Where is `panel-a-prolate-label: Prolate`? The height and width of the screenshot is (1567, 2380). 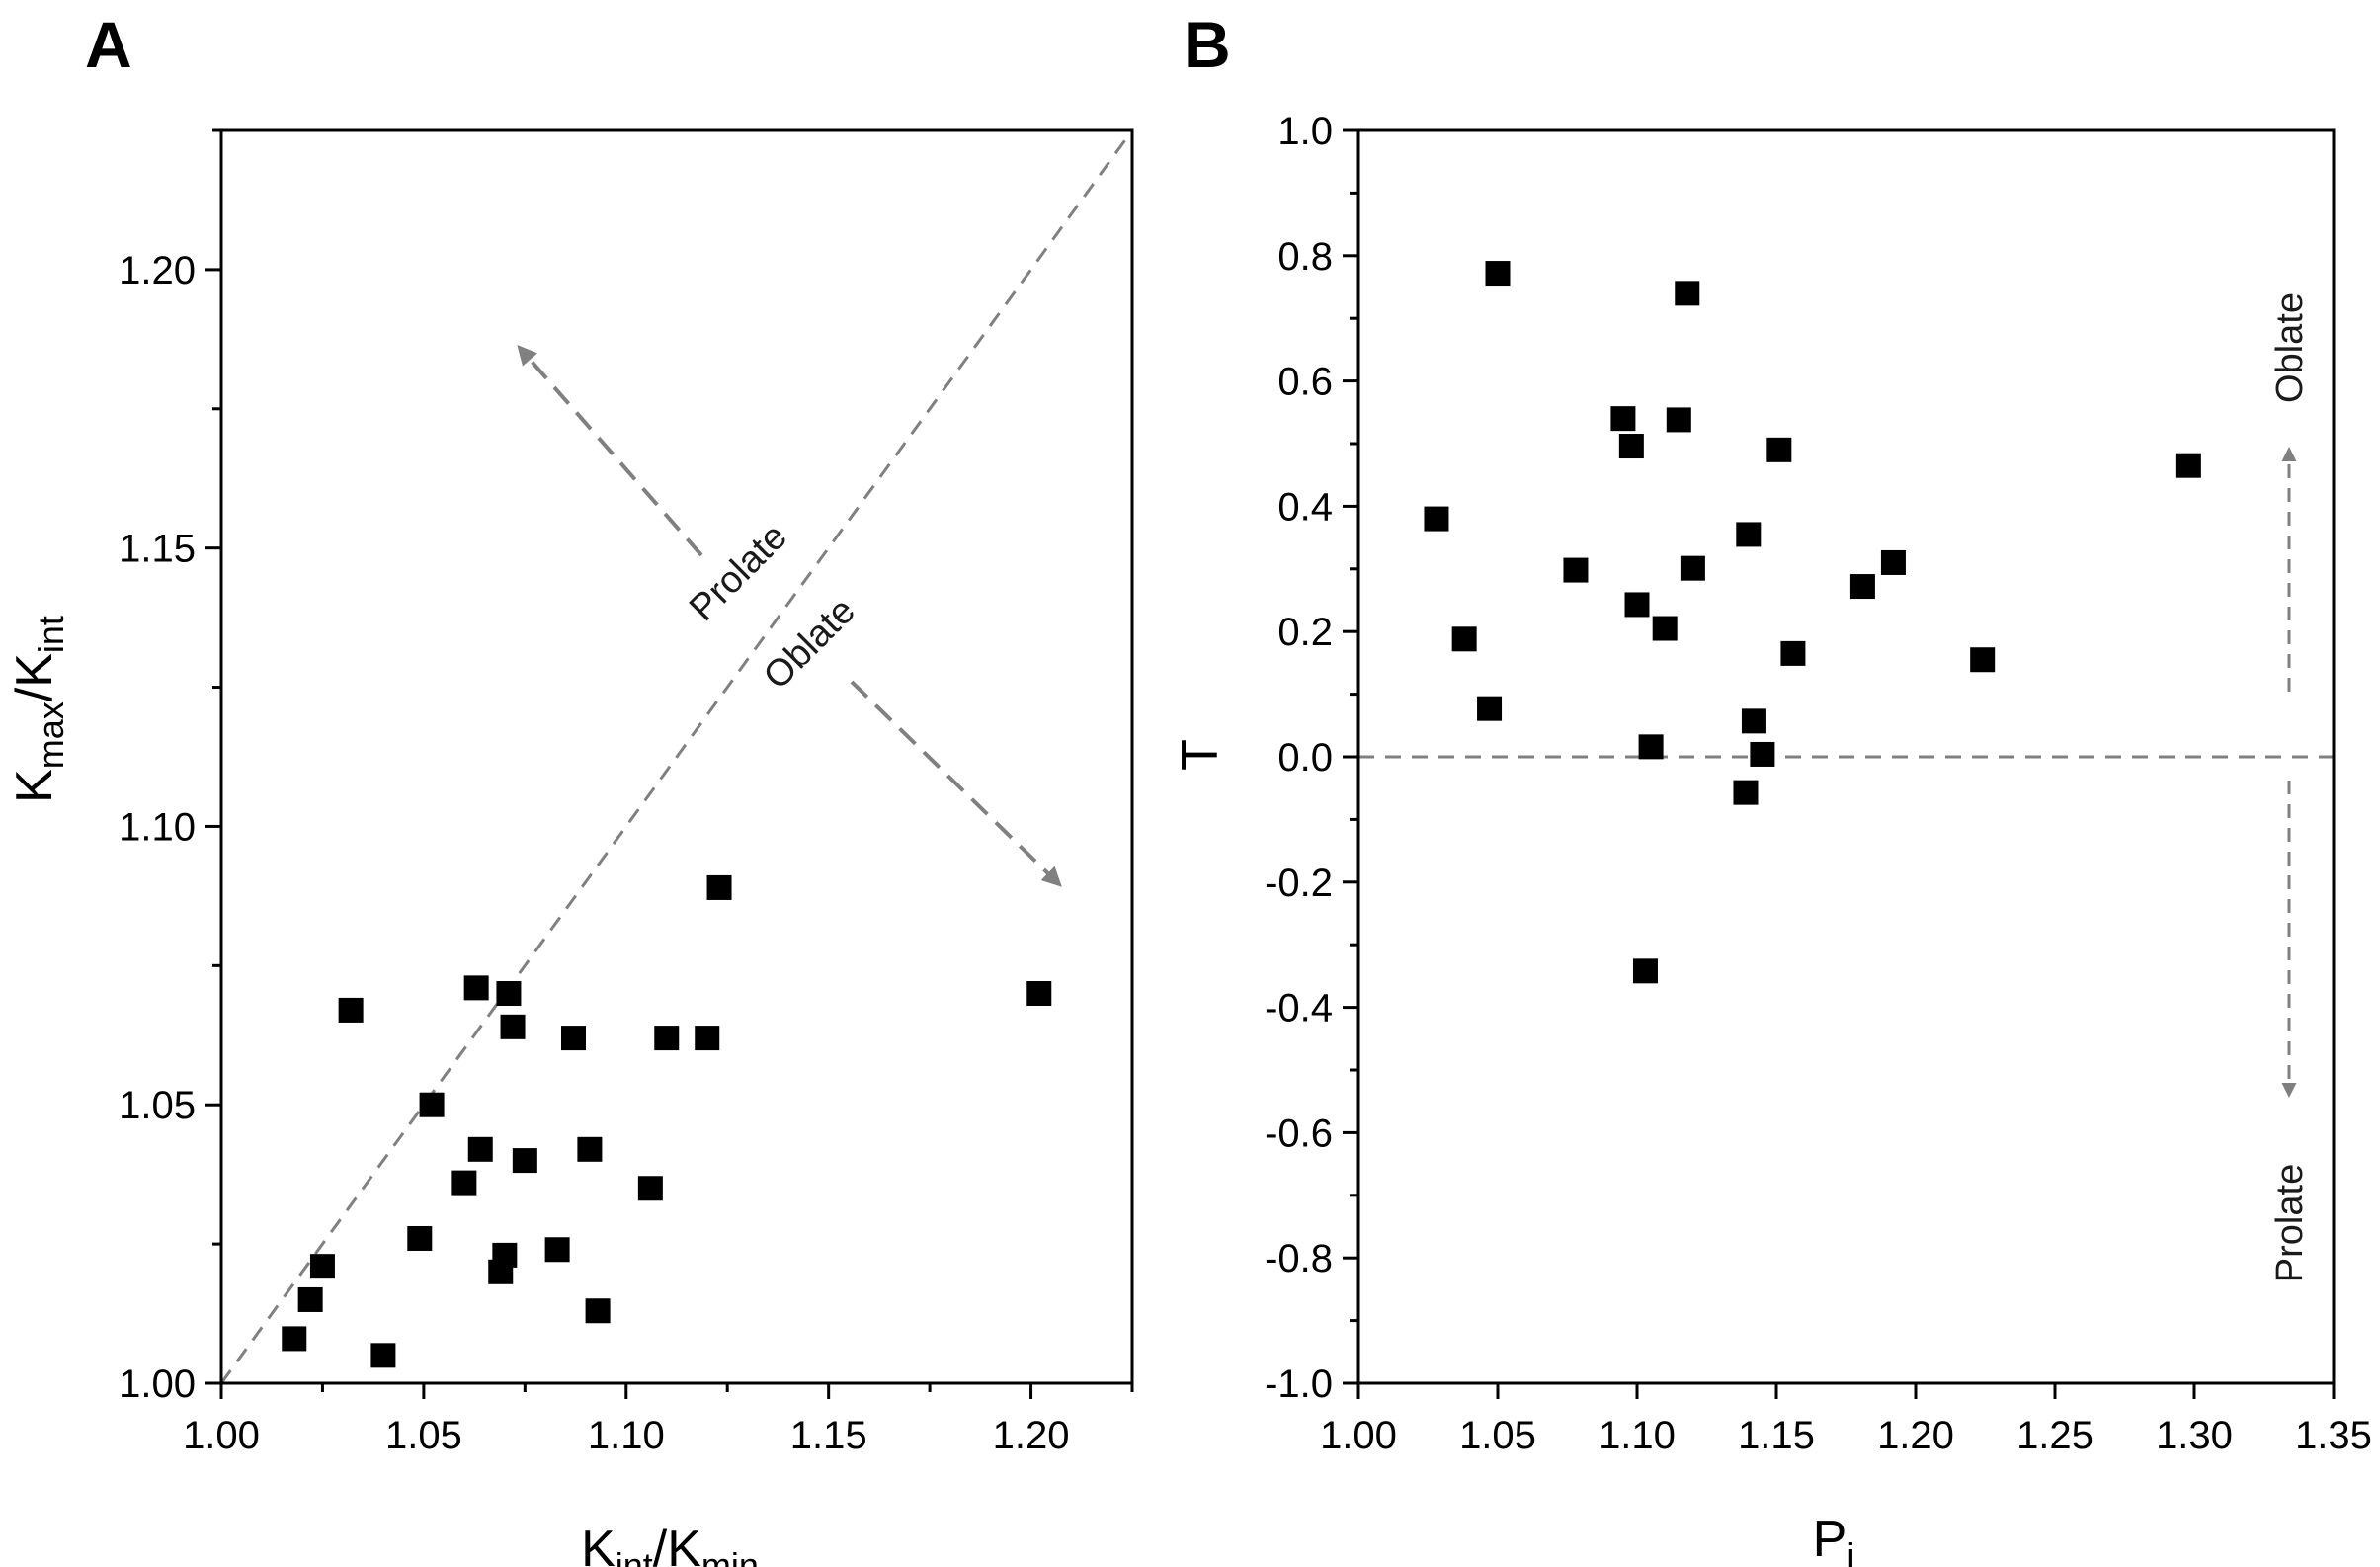
panel-a-prolate-label: Prolate is located at coordinates (738, 572).